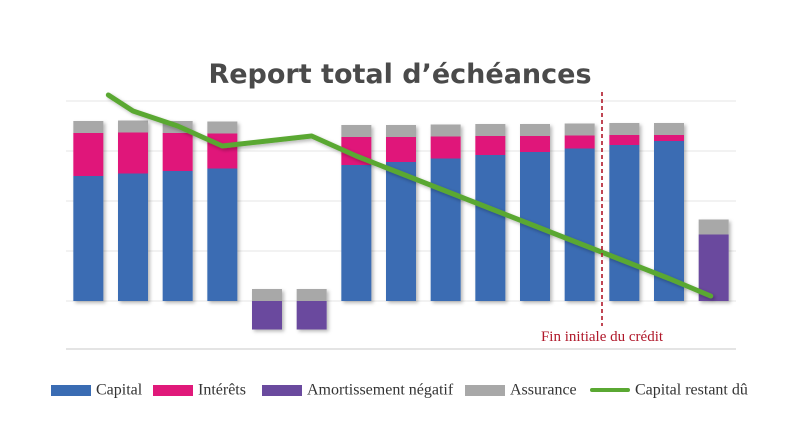  I want to click on legend-item-assurance: Assurance, so click(521, 390).